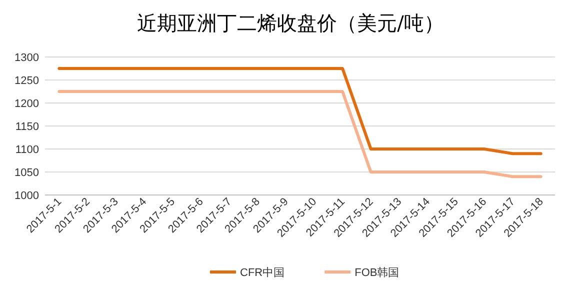 The width and height of the screenshot is (581, 297). I want to click on legend-label: CFR中国, so click(262, 272).